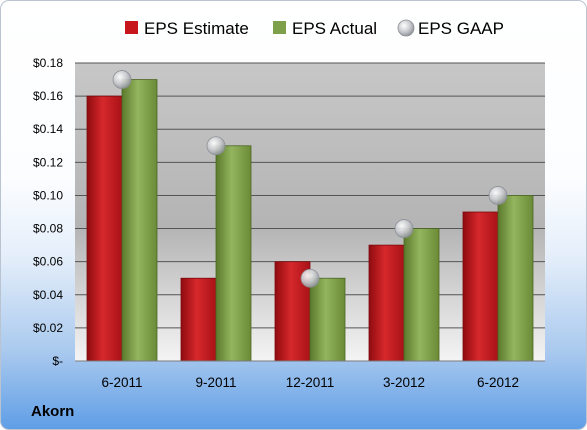 The height and width of the screenshot is (430, 587). Describe the element at coordinates (48, 162) in the screenshot. I see `y-tick-label: $0.12` at that location.